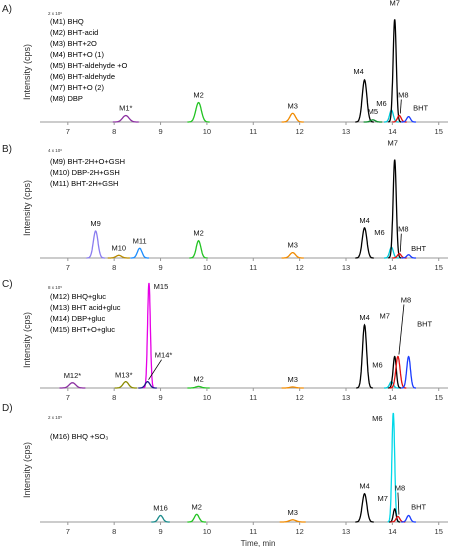 This screenshot has width=459, height=550. Describe the element at coordinates (125, 108) in the screenshot. I see `peak-label: M1*` at that location.